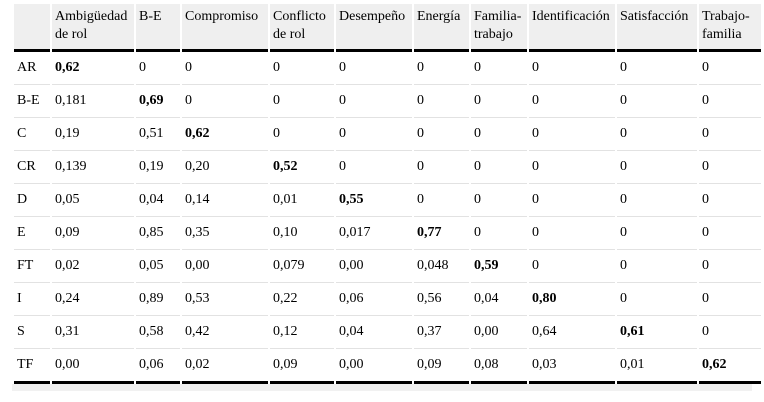  Describe the element at coordinates (572, 28) in the screenshot. I see `column-header: Identificación` at that location.